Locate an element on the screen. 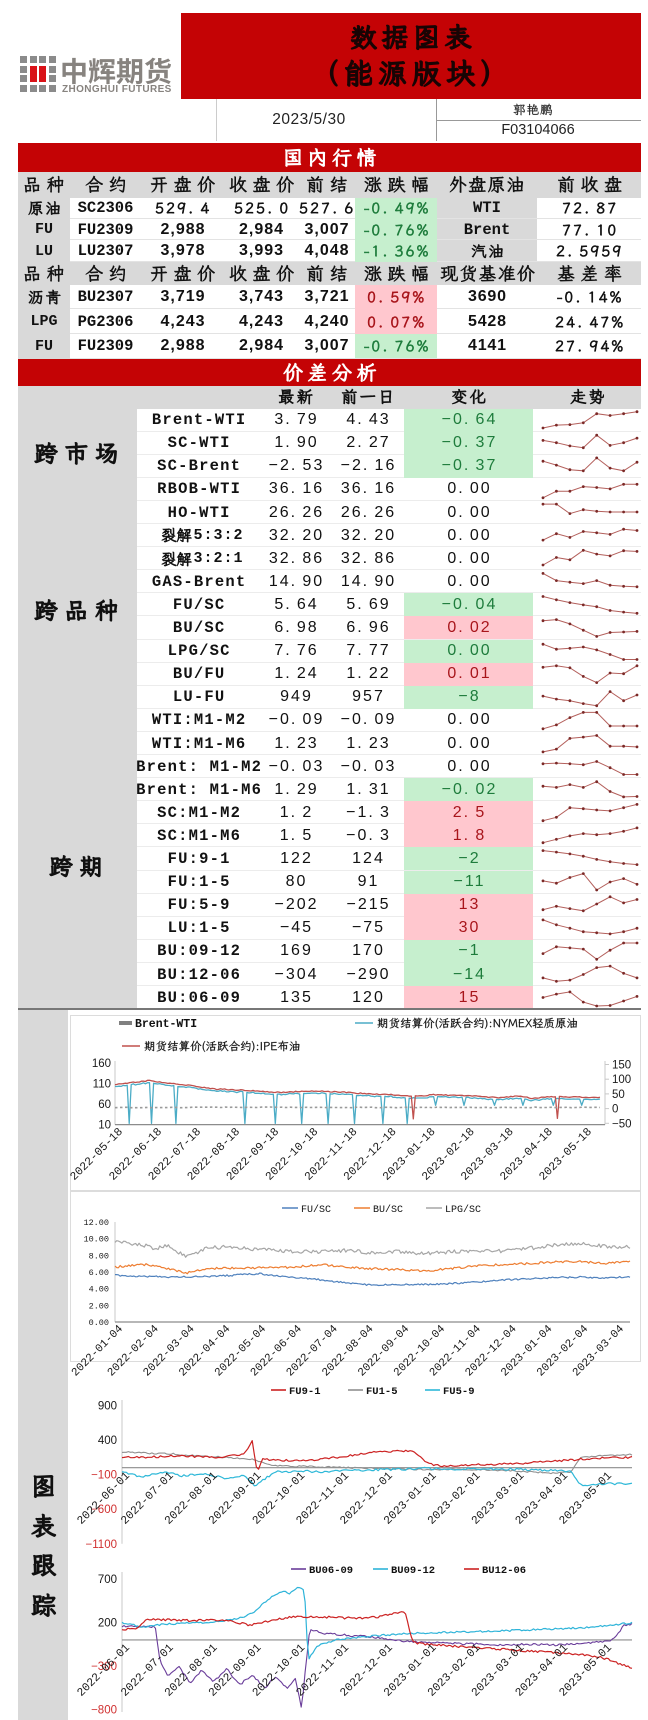 The height and width of the screenshot is (1720, 648). svg-text: −100 is located at coordinates (104, 1476).